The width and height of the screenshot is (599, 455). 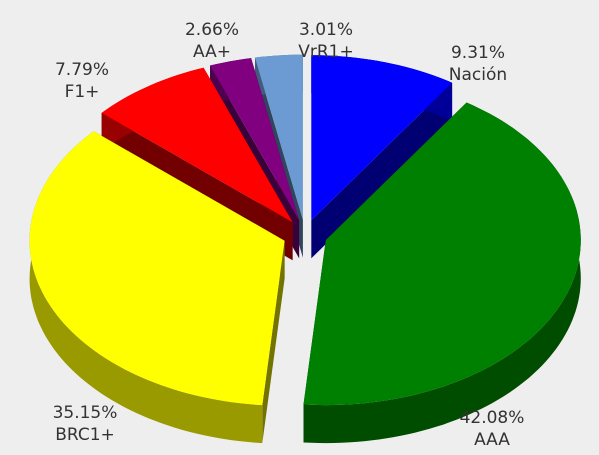 What do you see at coordinates (478, 53) in the screenshot?
I see `value-label: 9.31%` at bounding box center [478, 53].